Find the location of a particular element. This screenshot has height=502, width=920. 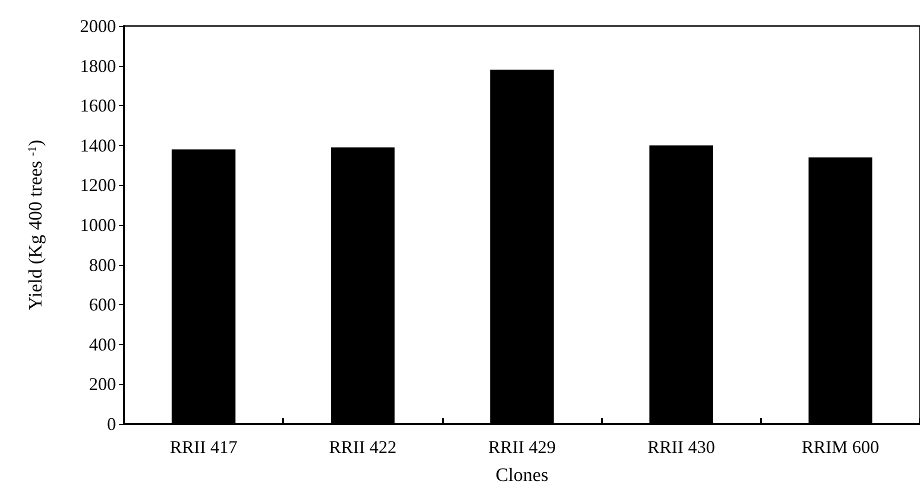

y-tick-label: 1800 is located at coordinates (98, 66).